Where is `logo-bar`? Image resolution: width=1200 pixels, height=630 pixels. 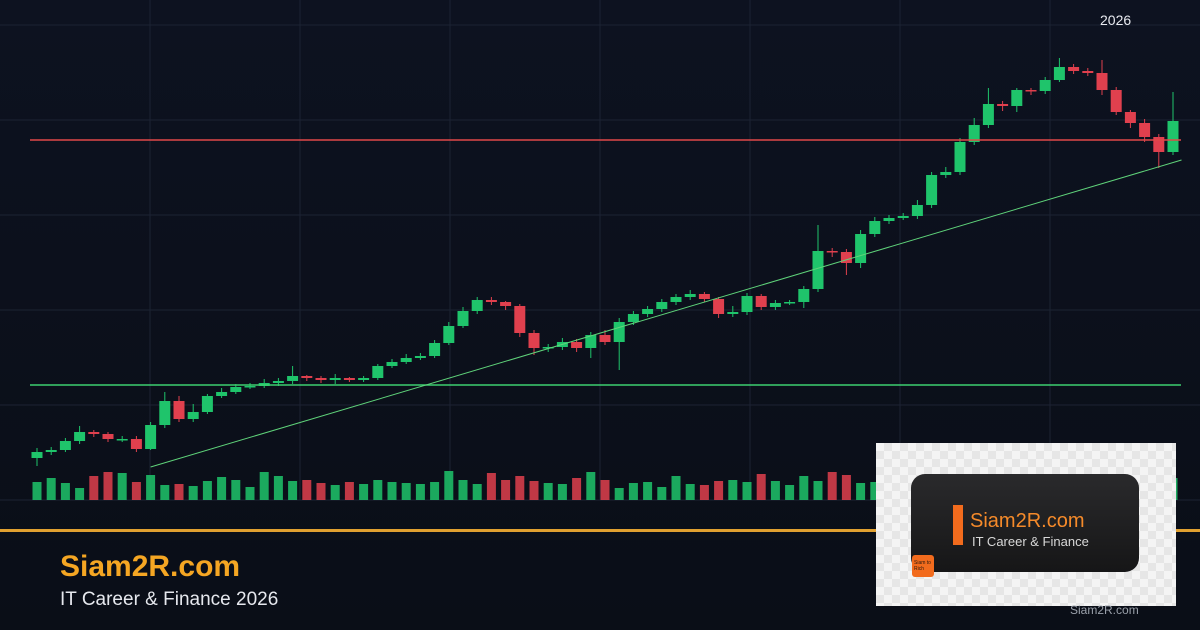 logo-bar is located at coordinates (958, 525).